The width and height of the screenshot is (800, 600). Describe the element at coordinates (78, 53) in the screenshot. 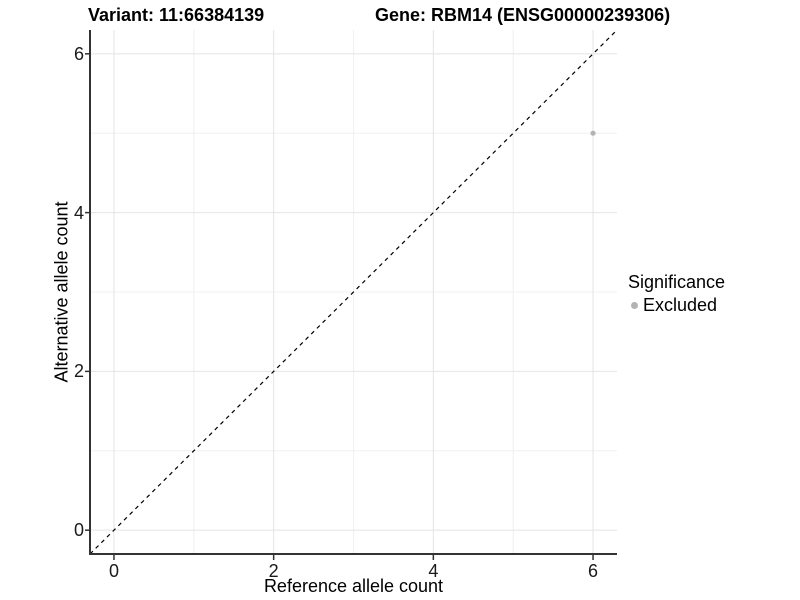

I see `y-tick-label: 6` at that location.